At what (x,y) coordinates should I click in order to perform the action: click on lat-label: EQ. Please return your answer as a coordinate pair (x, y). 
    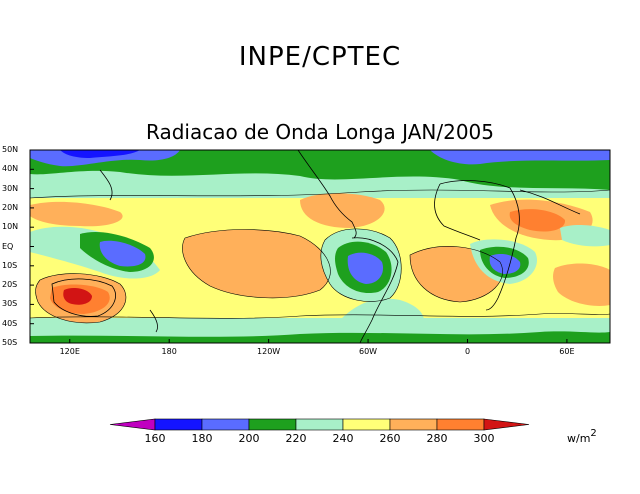
    Looking at the image, I should click on (8, 246).